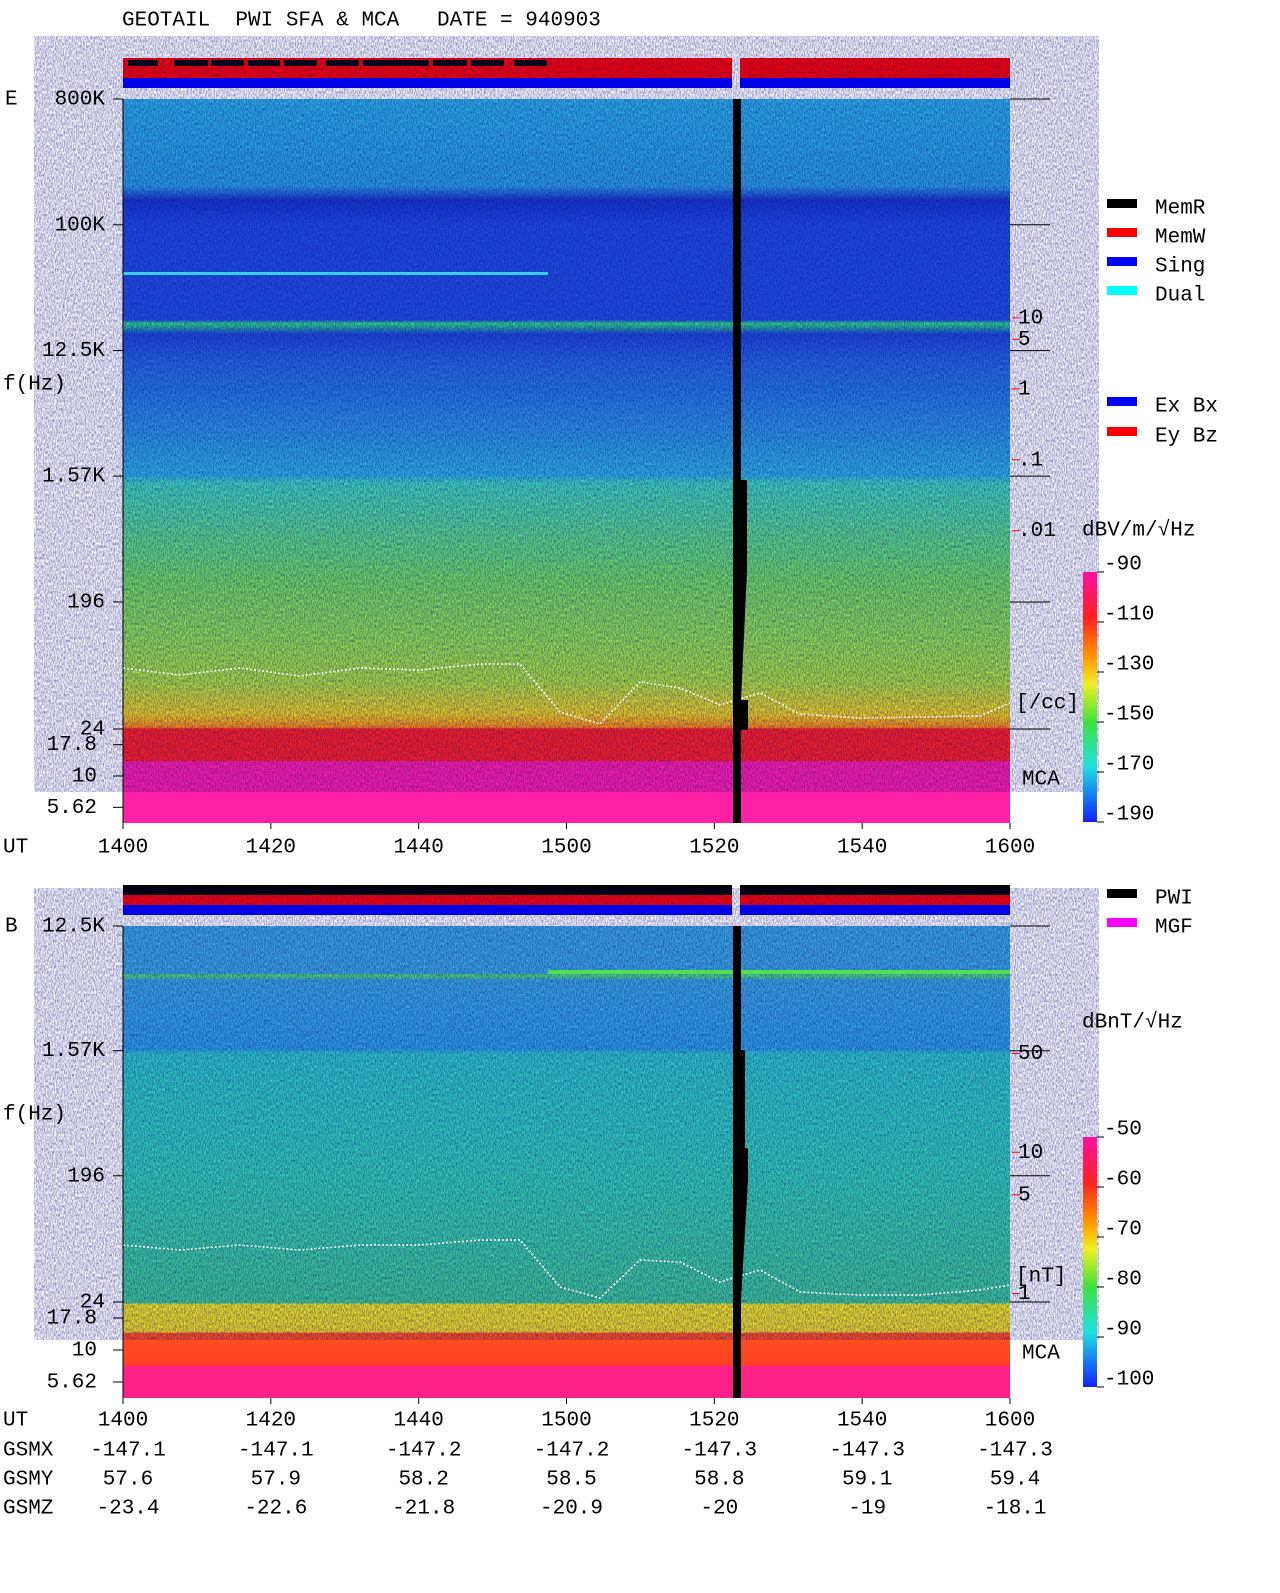 The width and height of the screenshot is (1280, 1593). Describe the element at coordinates (1123, 1130) in the screenshot. I see `colorbar-tick-label: -50` at that location.